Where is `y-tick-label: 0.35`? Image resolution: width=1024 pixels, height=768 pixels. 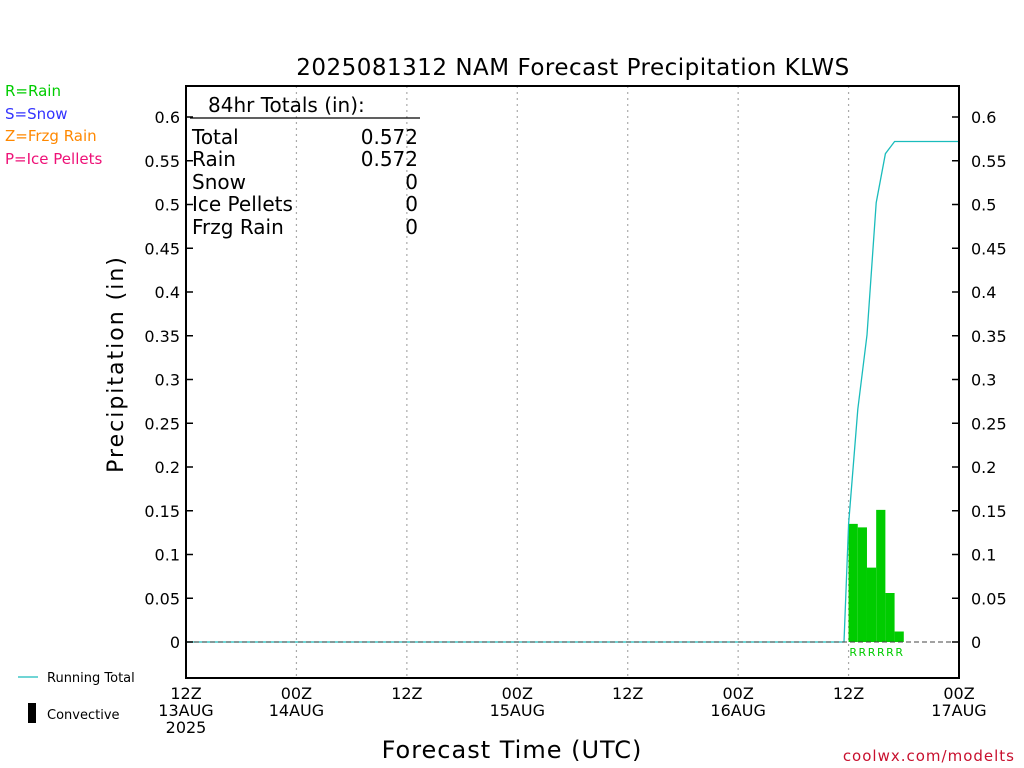 y-tick-label: 0.35 is located at coordinates (162, 336).